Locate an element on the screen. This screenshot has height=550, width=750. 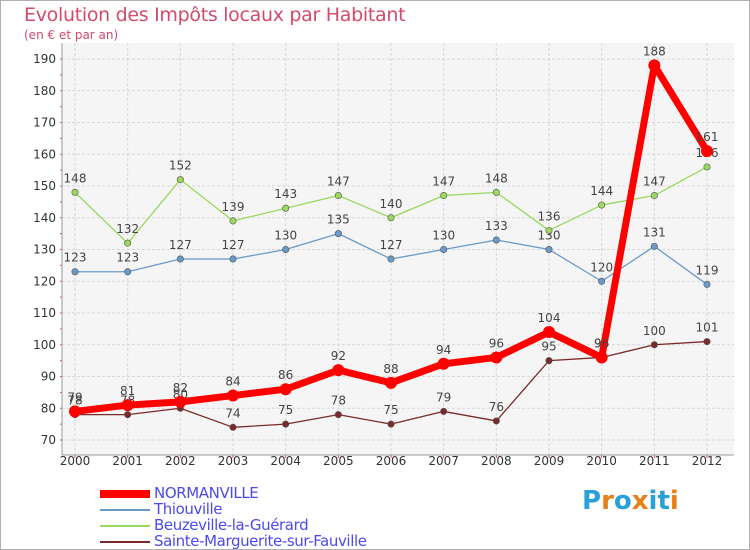
y-tick-label: 100 is located at coordinates (44, 345).